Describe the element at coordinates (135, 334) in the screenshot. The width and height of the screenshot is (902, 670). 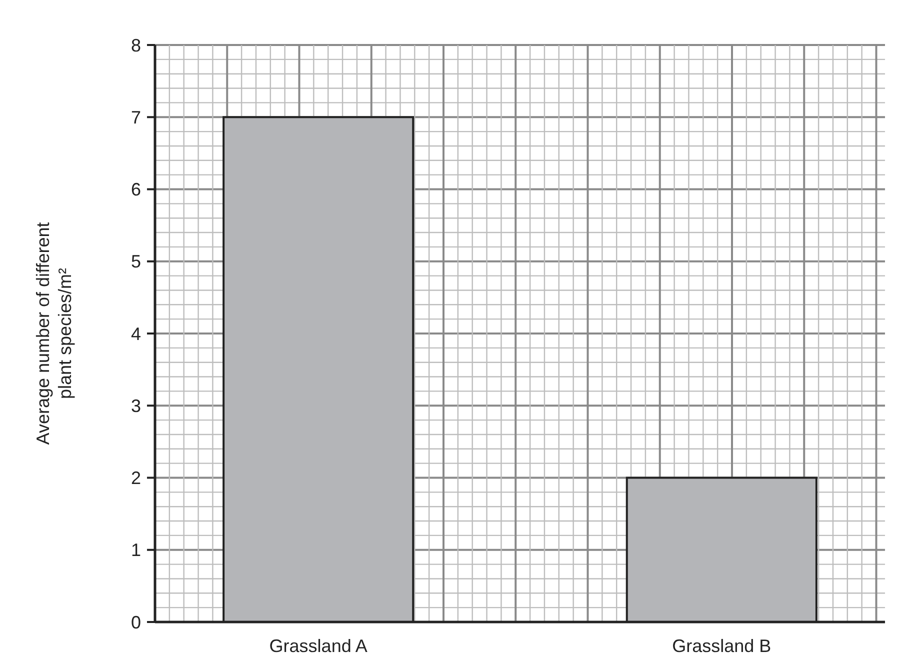
I see `y-tick-label: 4` at that location.